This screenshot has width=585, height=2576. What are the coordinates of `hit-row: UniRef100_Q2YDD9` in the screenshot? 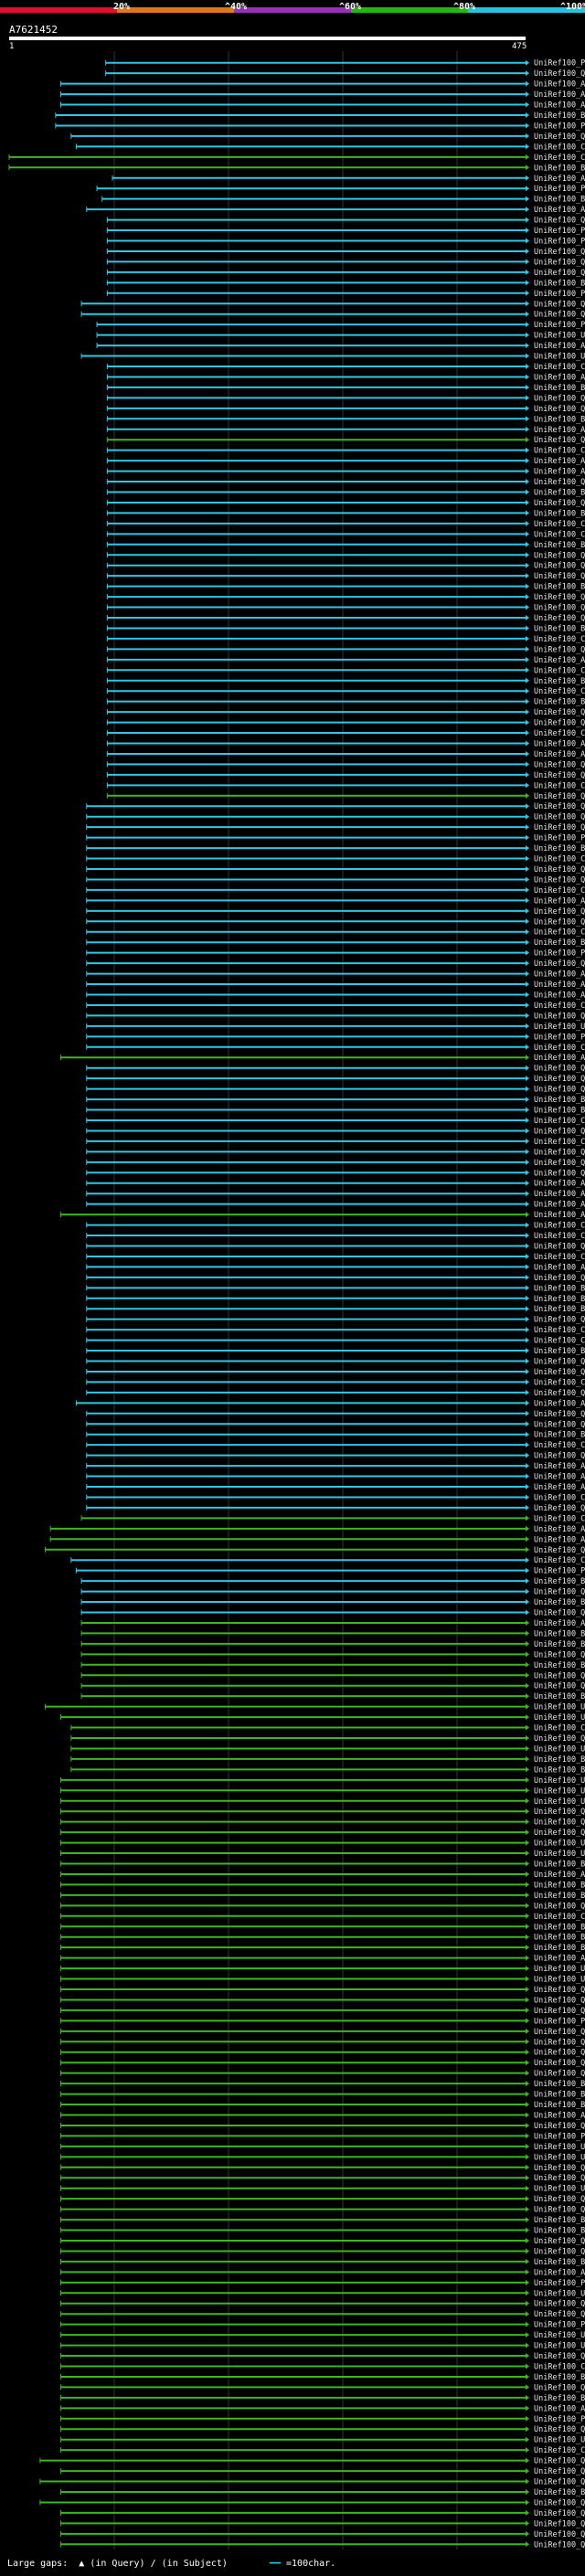 It's located at (323, 2178).